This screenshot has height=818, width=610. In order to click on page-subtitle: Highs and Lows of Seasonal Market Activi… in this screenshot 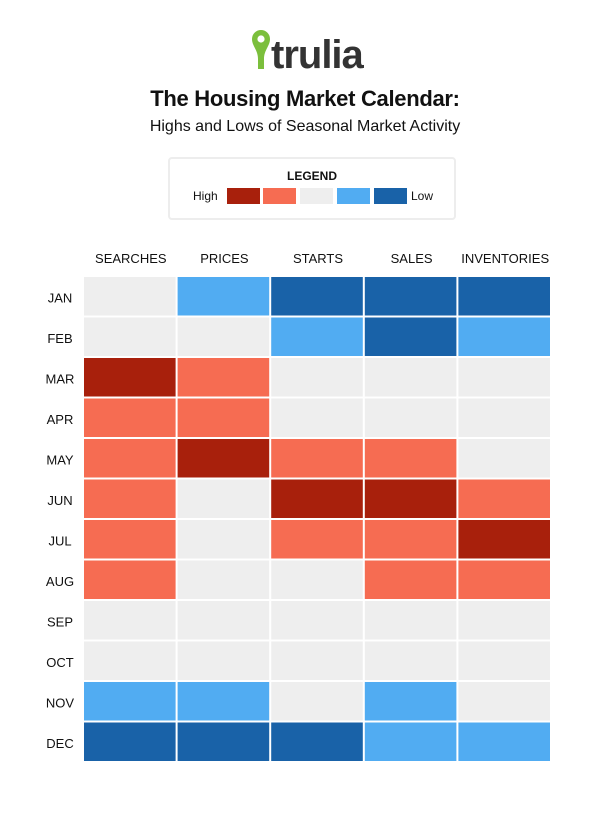, I will do `click(305, 126)`.